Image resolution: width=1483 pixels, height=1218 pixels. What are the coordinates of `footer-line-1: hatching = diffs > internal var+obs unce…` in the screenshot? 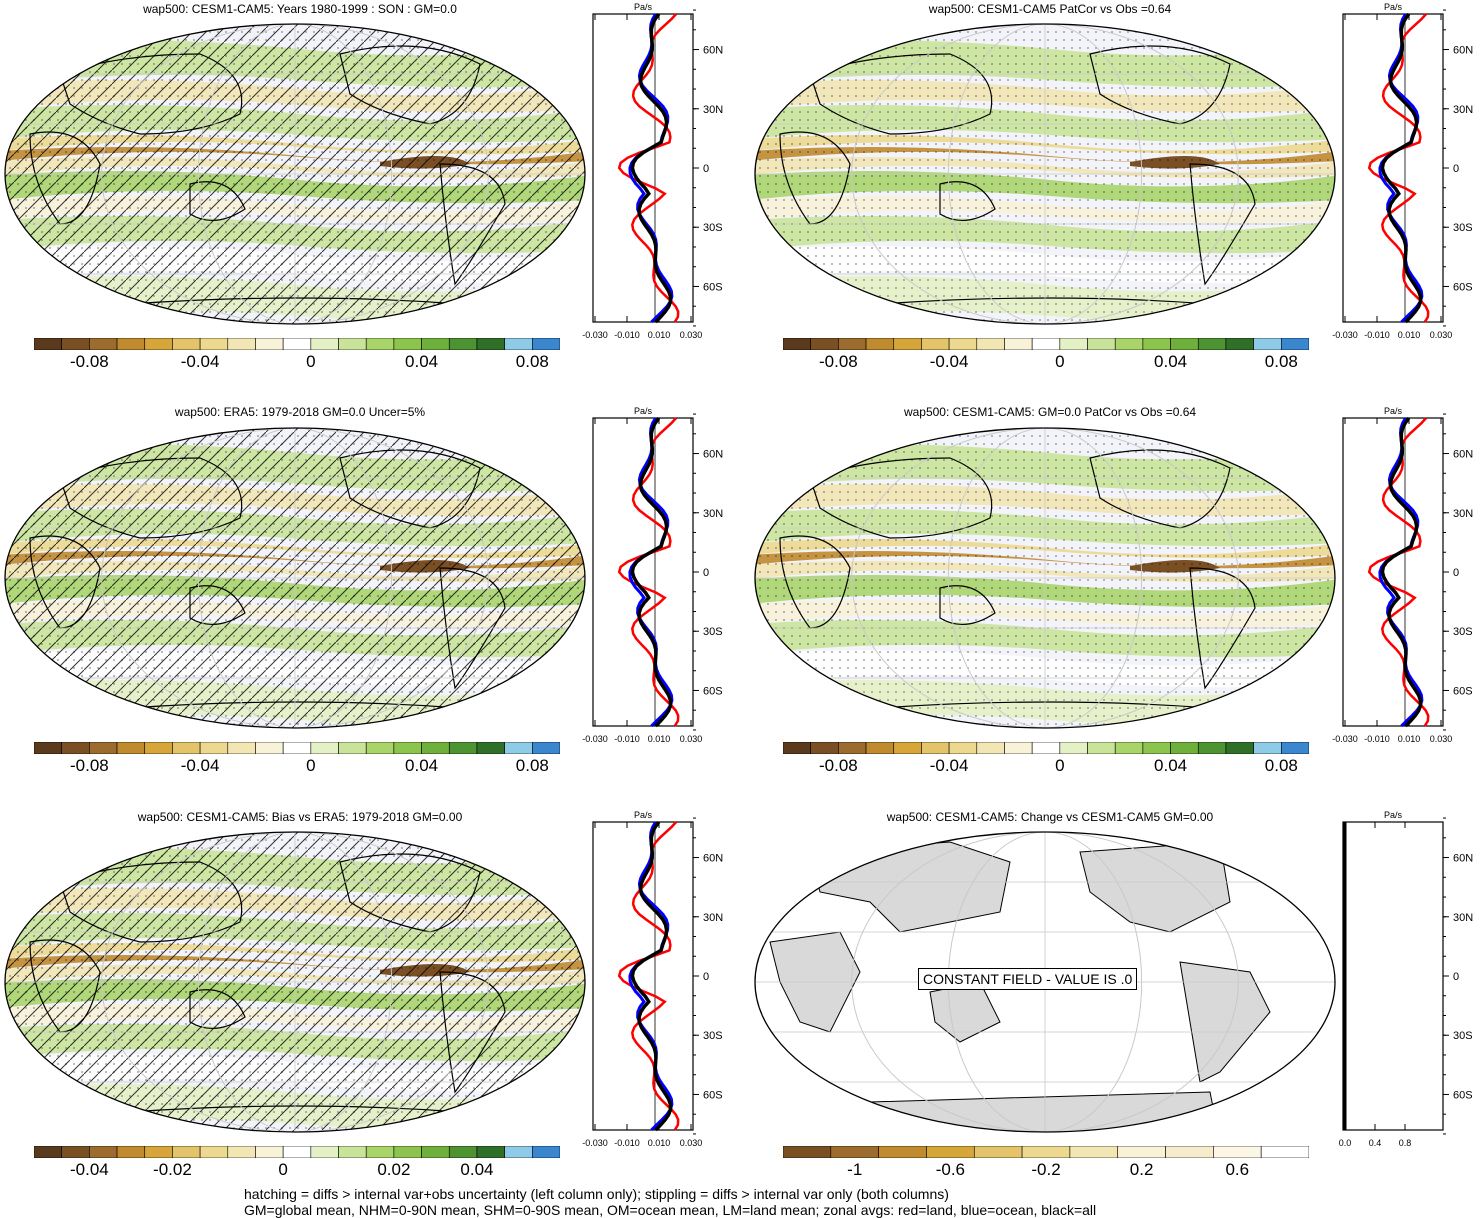 It's located at (596, 1194).